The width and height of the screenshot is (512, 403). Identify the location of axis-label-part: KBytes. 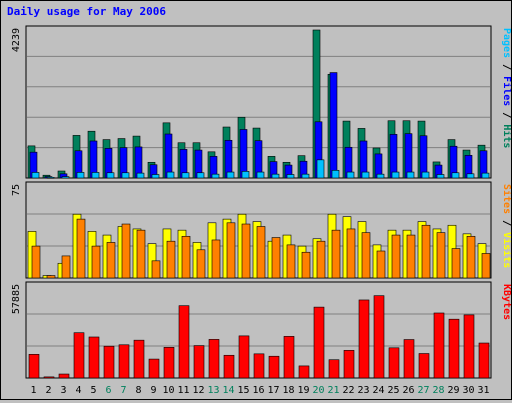
(506, 302).